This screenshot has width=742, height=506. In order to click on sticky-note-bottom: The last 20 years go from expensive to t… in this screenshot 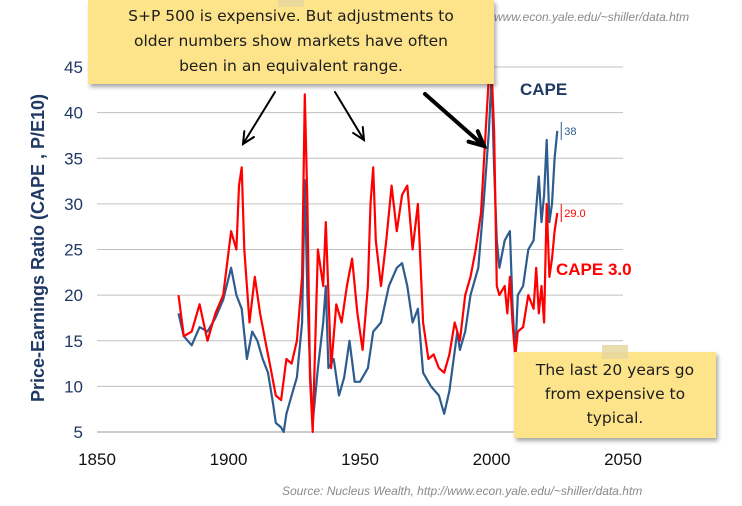, I will do `click(615, 391)`.